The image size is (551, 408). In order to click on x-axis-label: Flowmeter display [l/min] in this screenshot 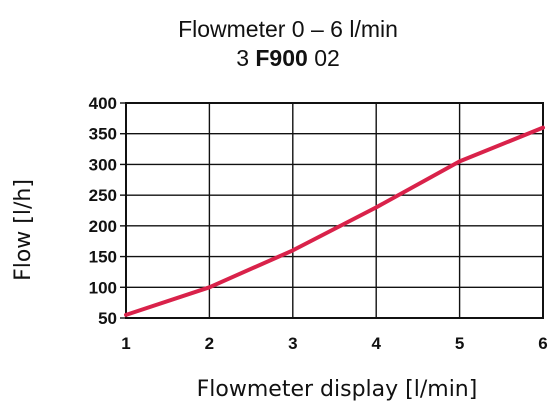, I will do `click(337, 389)`.